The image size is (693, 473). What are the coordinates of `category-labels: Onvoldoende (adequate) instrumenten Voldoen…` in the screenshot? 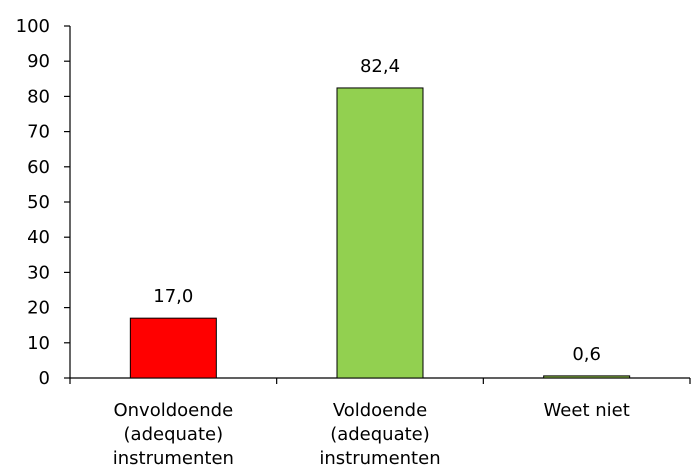 It's located at (371, 434).